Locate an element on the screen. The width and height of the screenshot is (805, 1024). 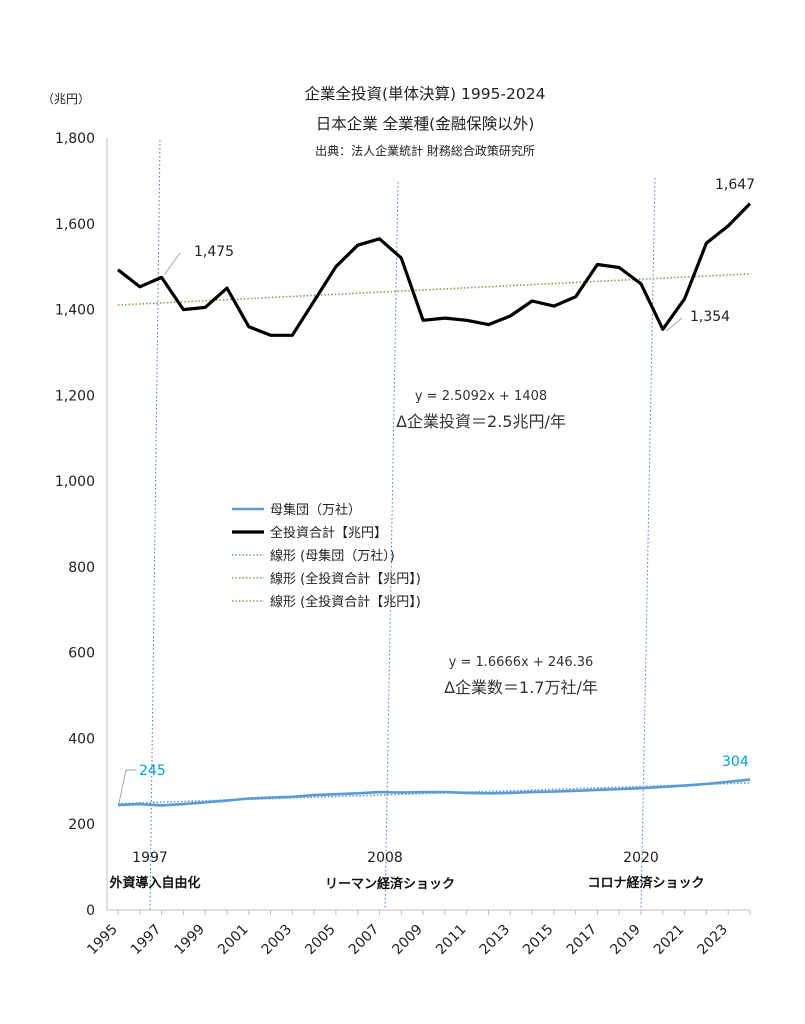
event-year-1997: 1997 is located at coordinates (150, 858).